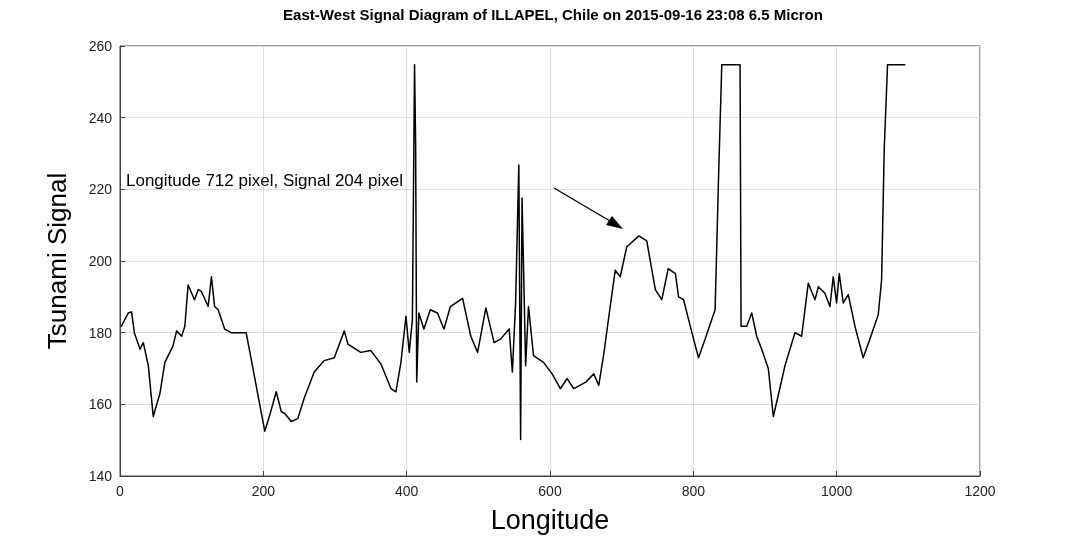  Describe the element at coordinates (100, 189) in the screenshot. I see `y-tick-label: 220` at that location.